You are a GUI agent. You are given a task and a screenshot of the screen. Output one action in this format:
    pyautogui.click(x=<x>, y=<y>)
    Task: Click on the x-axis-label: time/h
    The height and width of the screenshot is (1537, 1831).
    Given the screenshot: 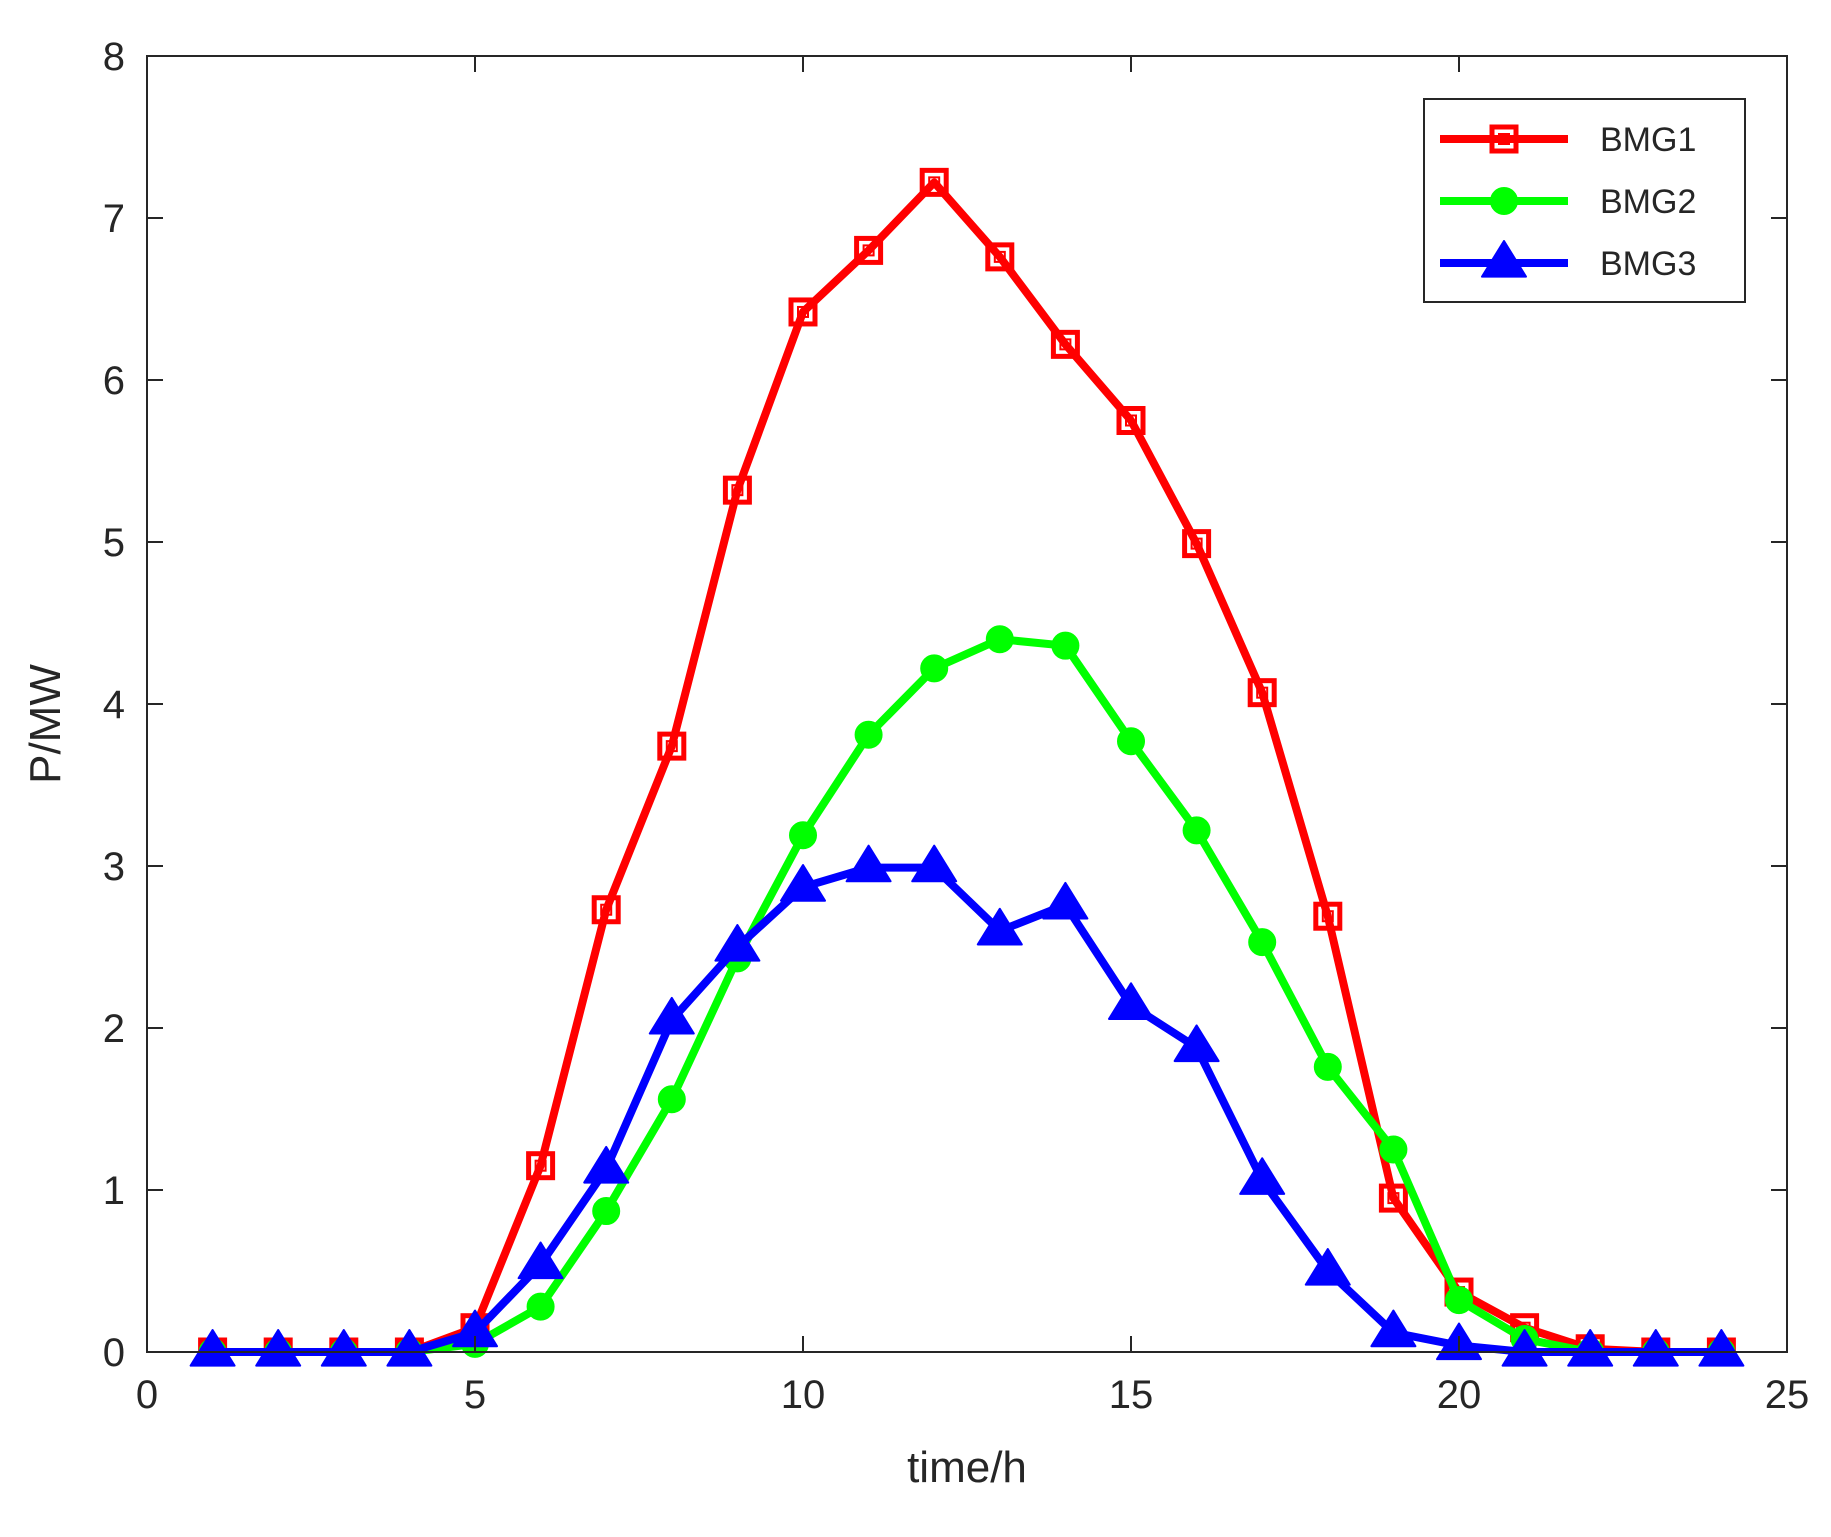 What is the action you would take?
    pyautogui.click(x=967, y=1467)
    